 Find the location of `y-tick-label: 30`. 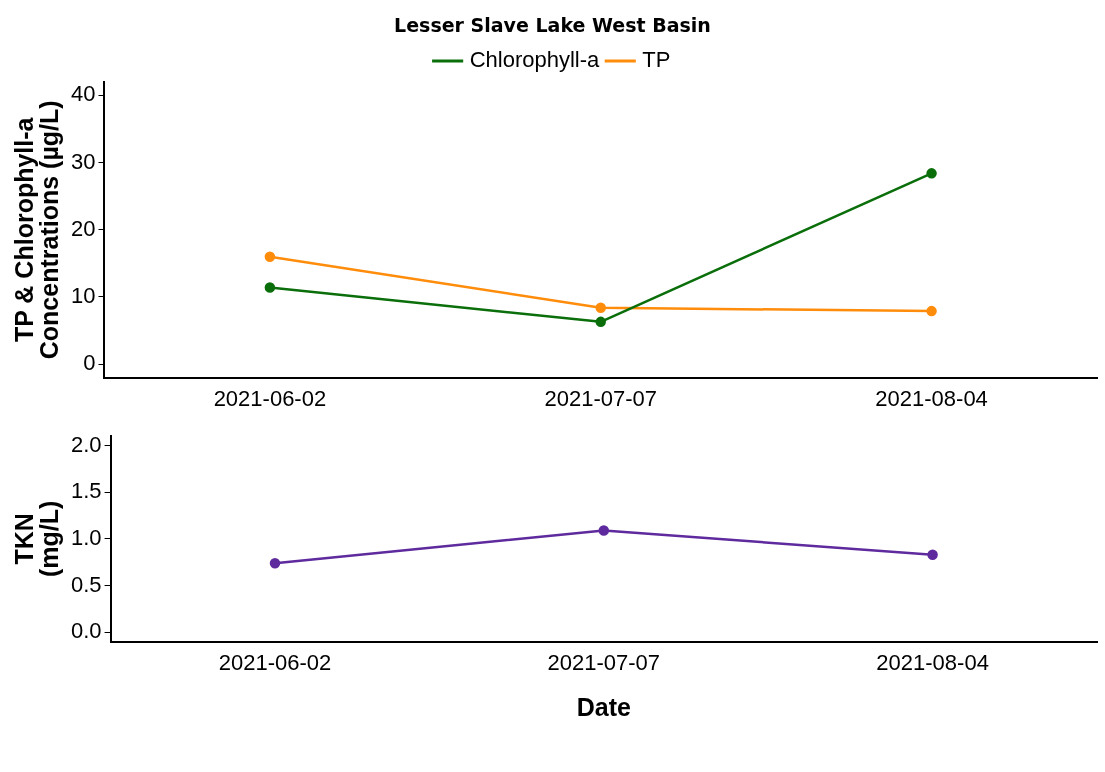

y-tick-label: 30 is located at coordinates (83, 161).